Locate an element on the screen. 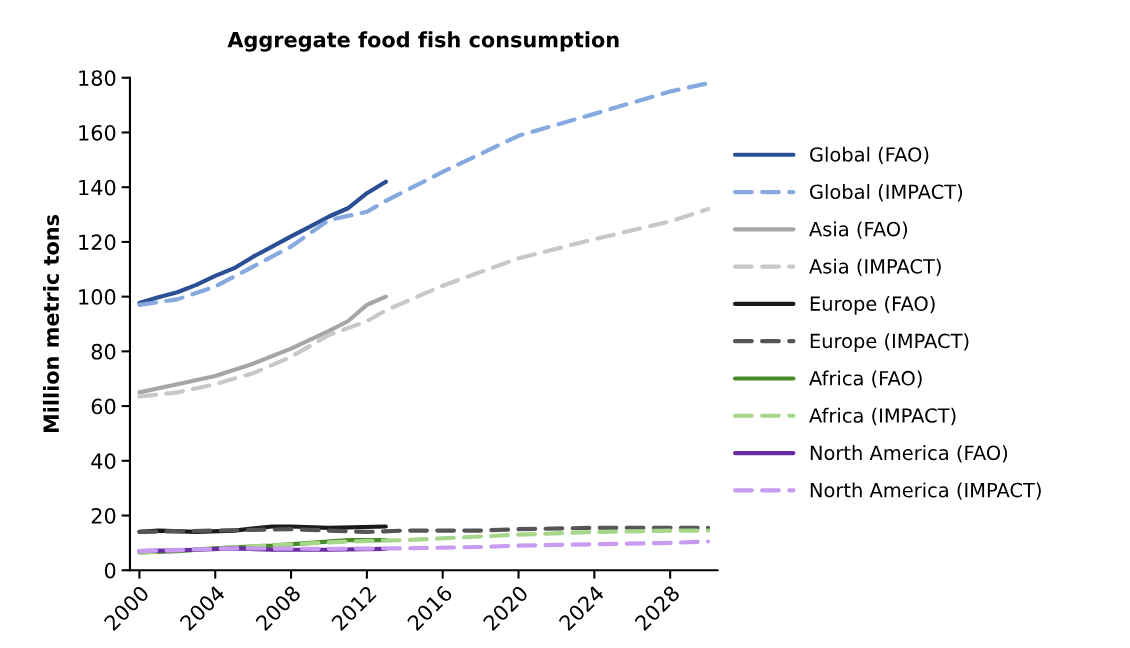 The image size is (1130, 648). y-axis-title: Million metric tons is located at coordinates (51, 323).